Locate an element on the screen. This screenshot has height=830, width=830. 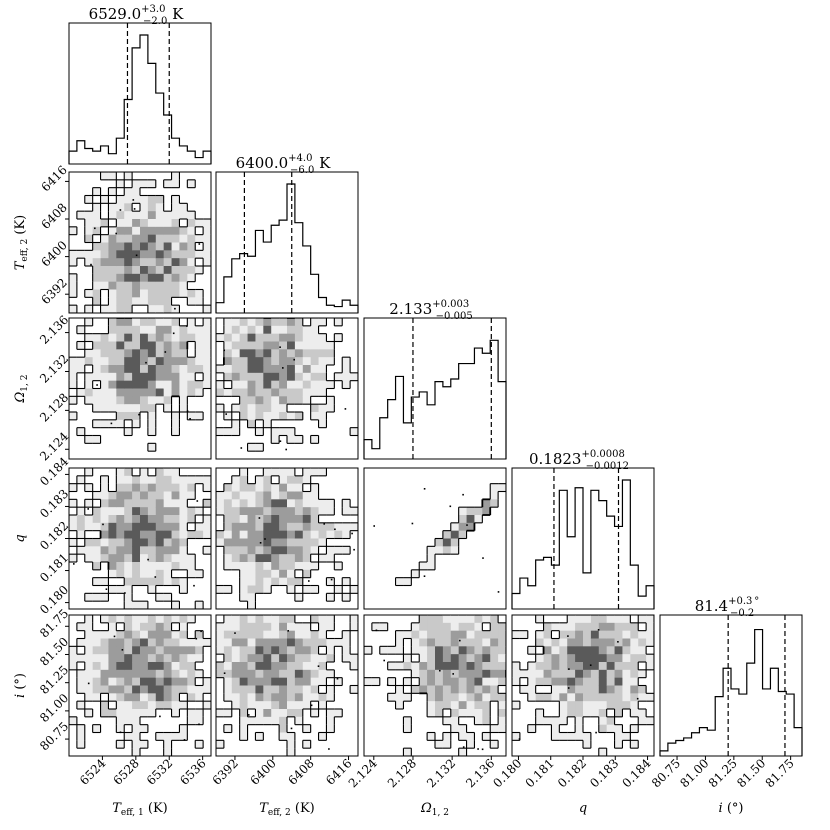
y-tick-label: 0.181 is located at coordinates (54, 568).